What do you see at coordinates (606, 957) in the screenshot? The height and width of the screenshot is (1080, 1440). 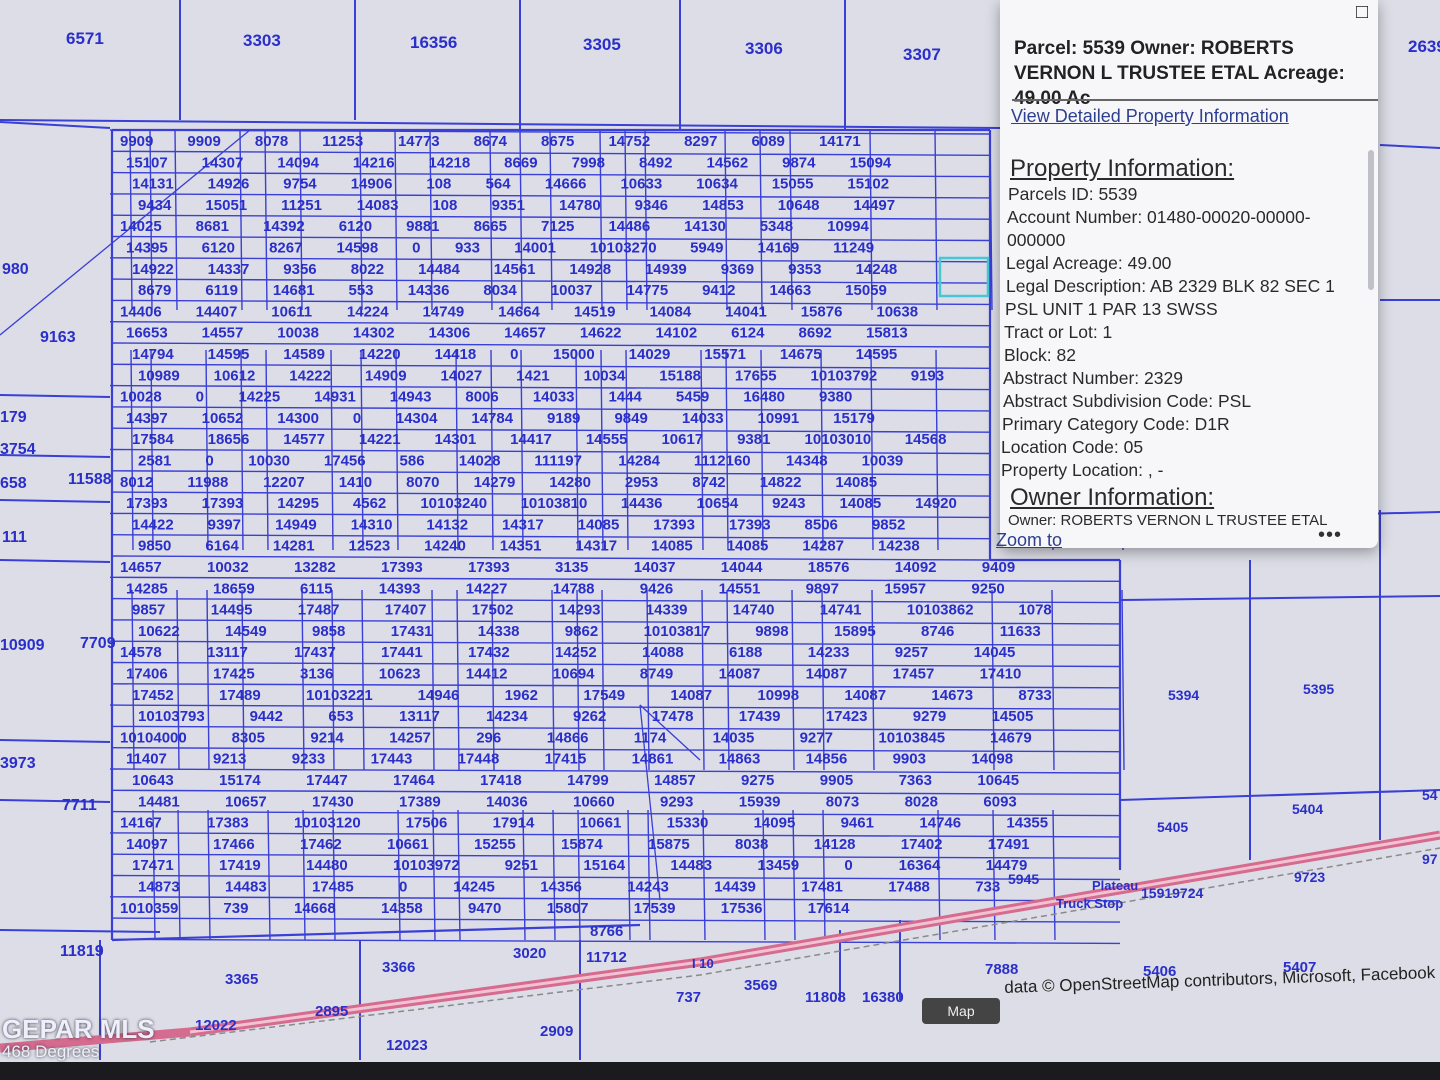 I see `parcel-number-label: 11712` at bounding box center [606, 957].